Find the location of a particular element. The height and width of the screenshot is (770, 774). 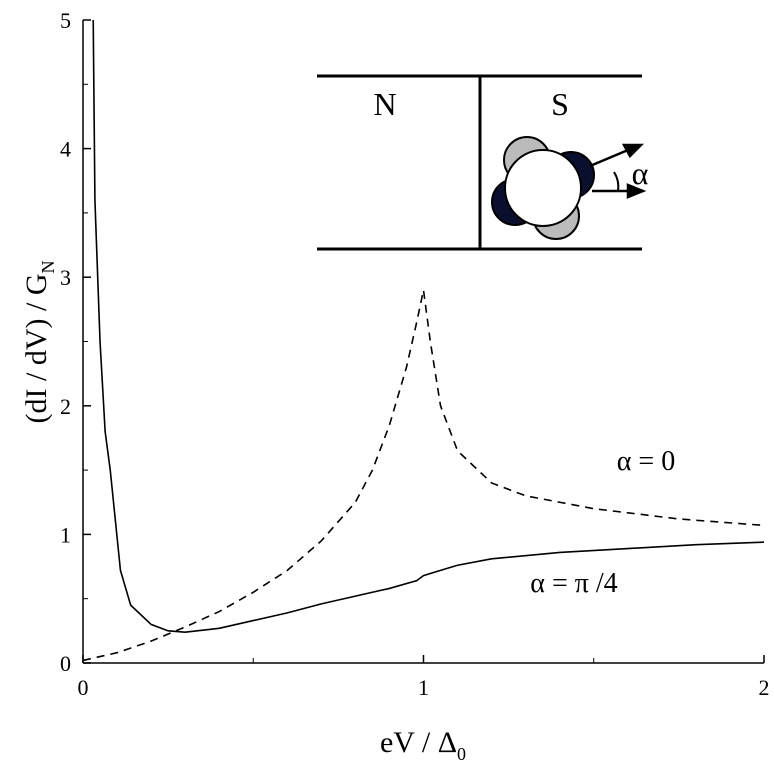

x-tick-label: 2 is located at coordinates (764, 687).